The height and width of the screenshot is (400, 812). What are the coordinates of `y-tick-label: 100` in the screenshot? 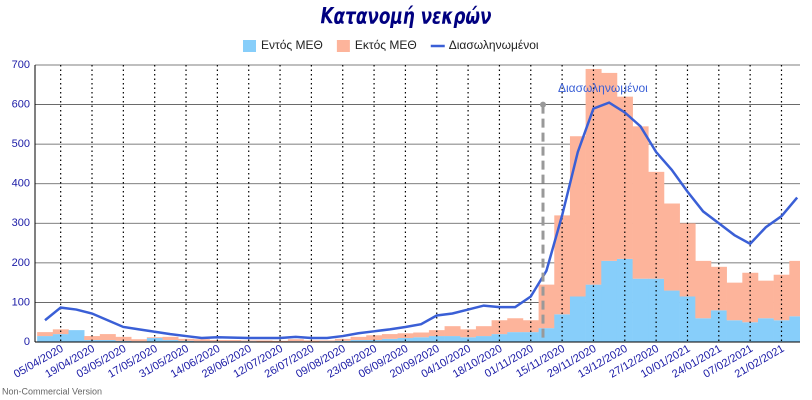 It's located at (21, 302).